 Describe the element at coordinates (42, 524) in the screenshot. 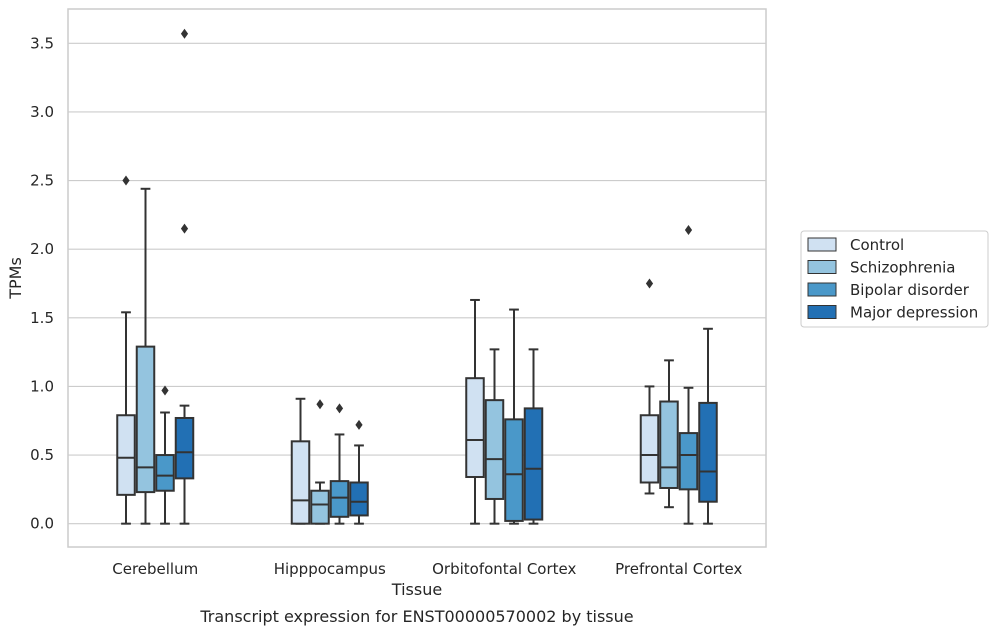

I see `y-tick-label: 0.0` at that location.